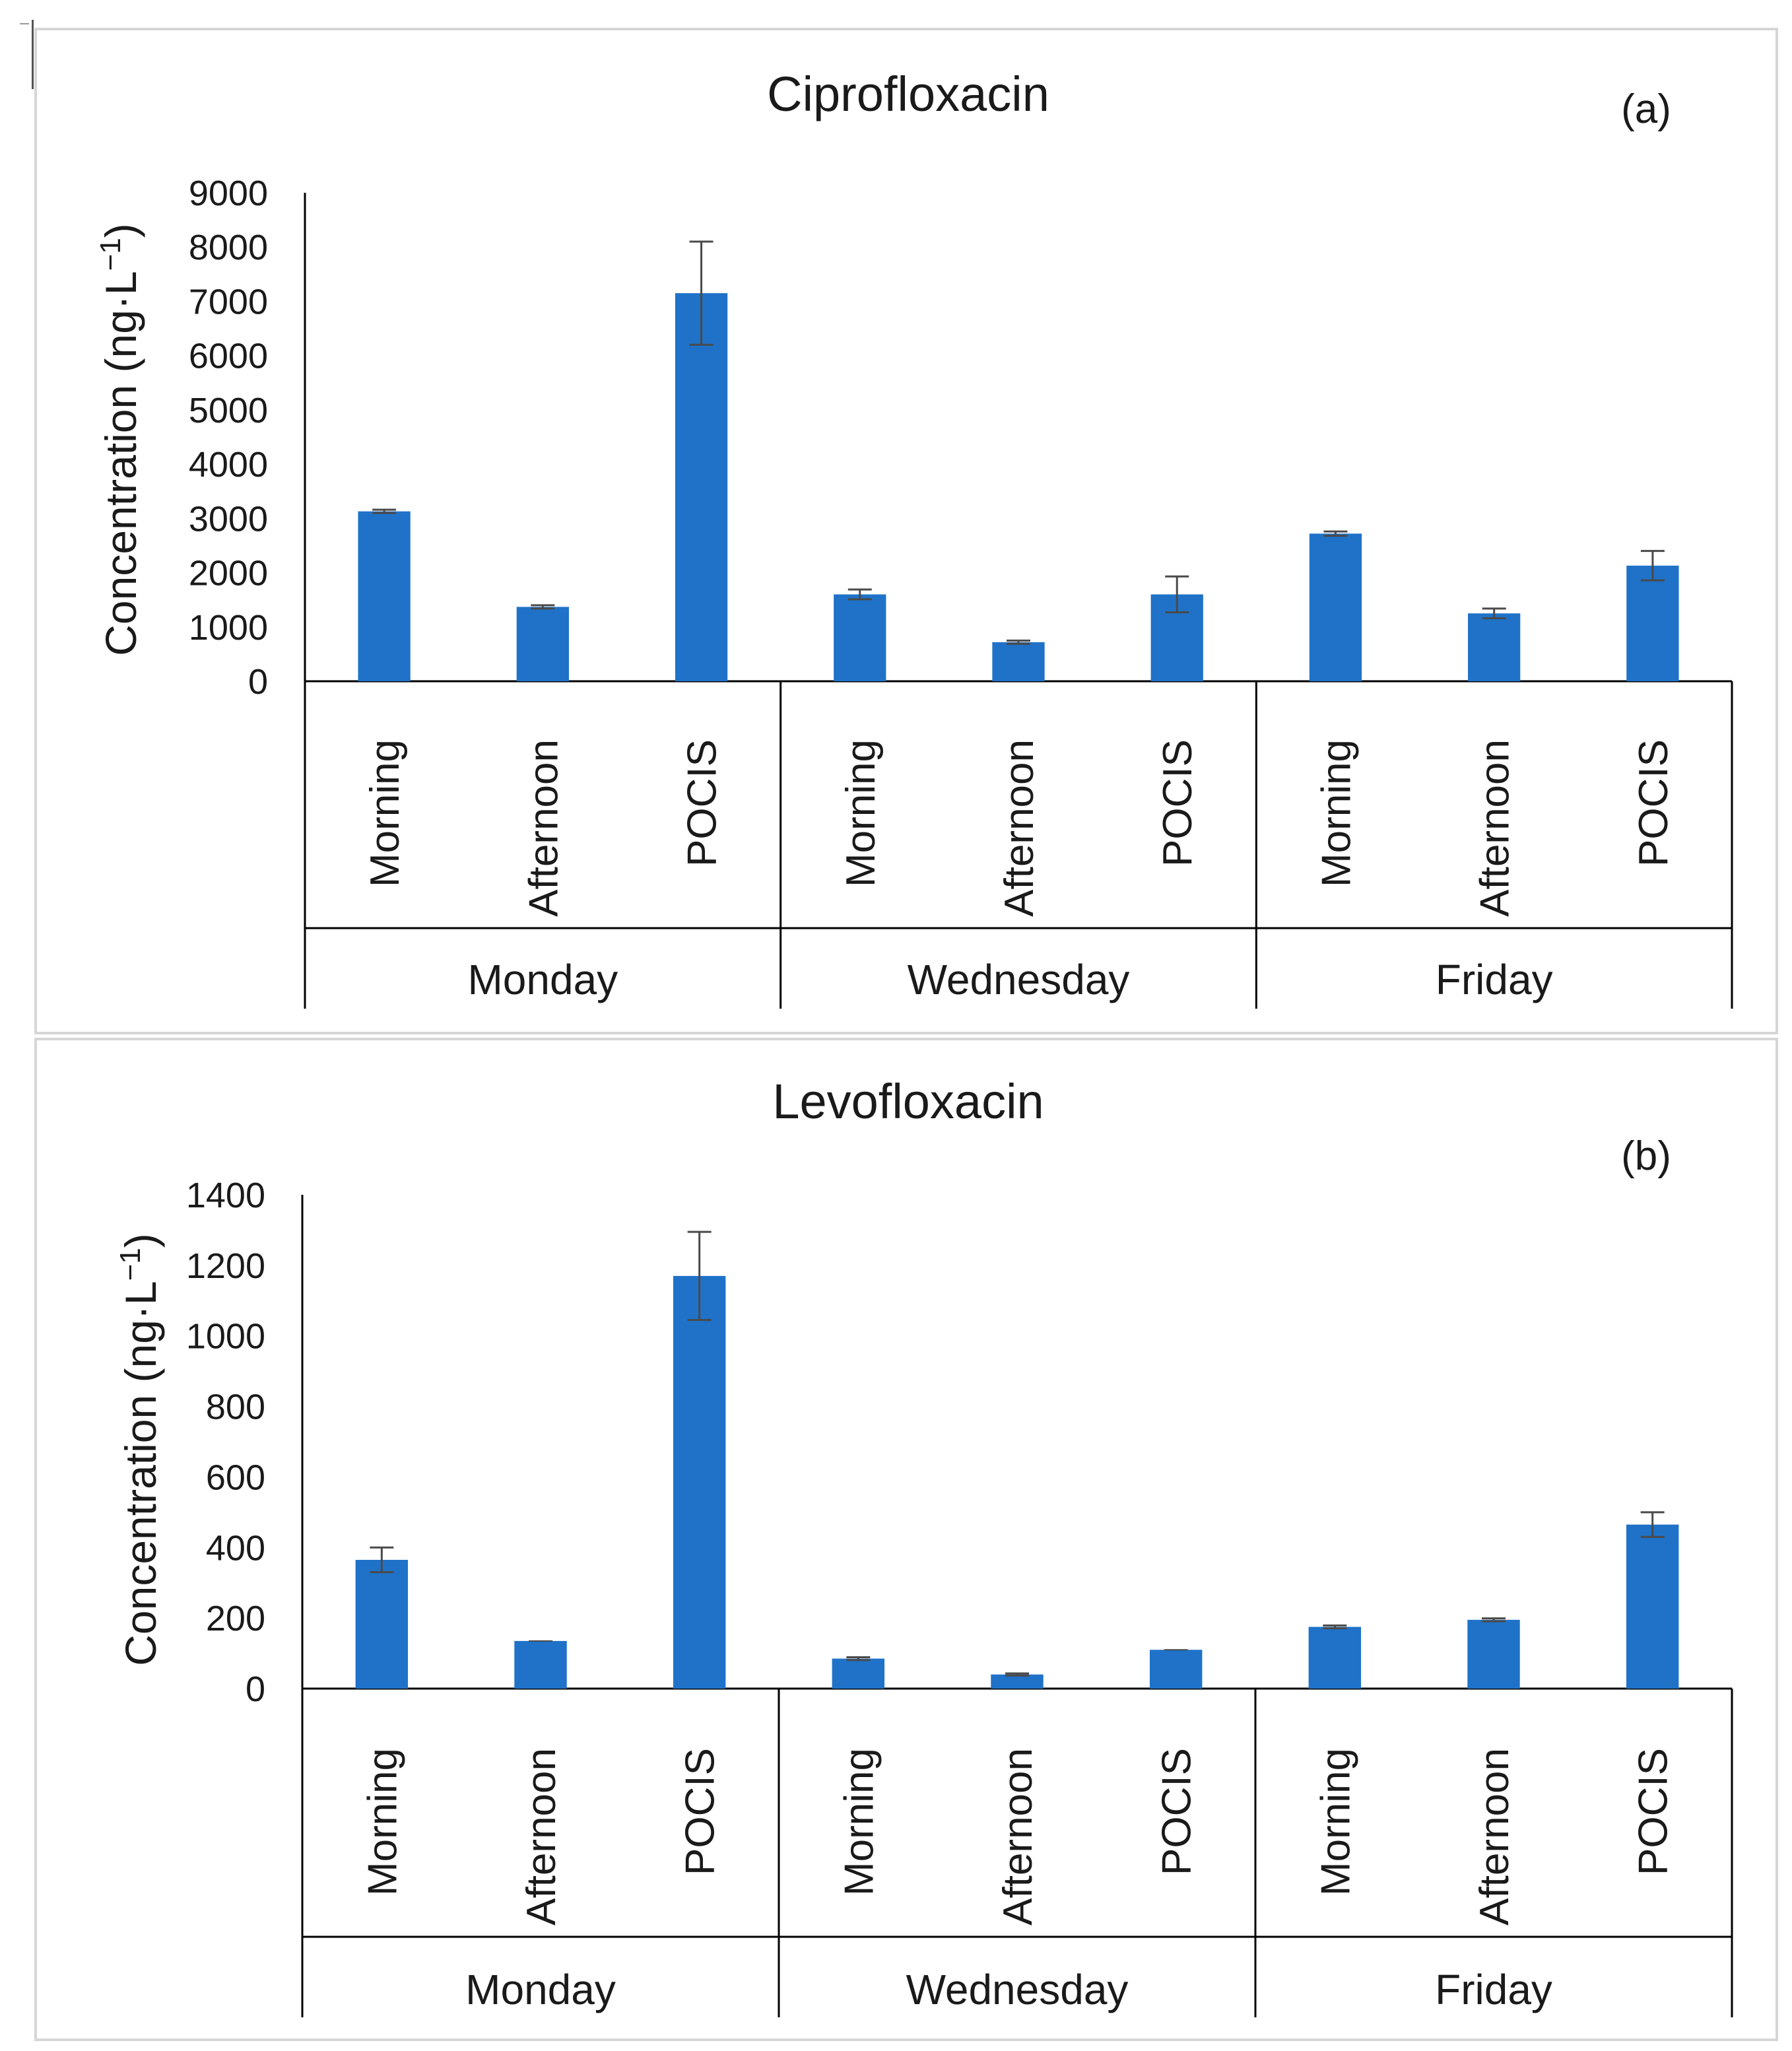  I want to click on corner-tick, so click(33, 54).